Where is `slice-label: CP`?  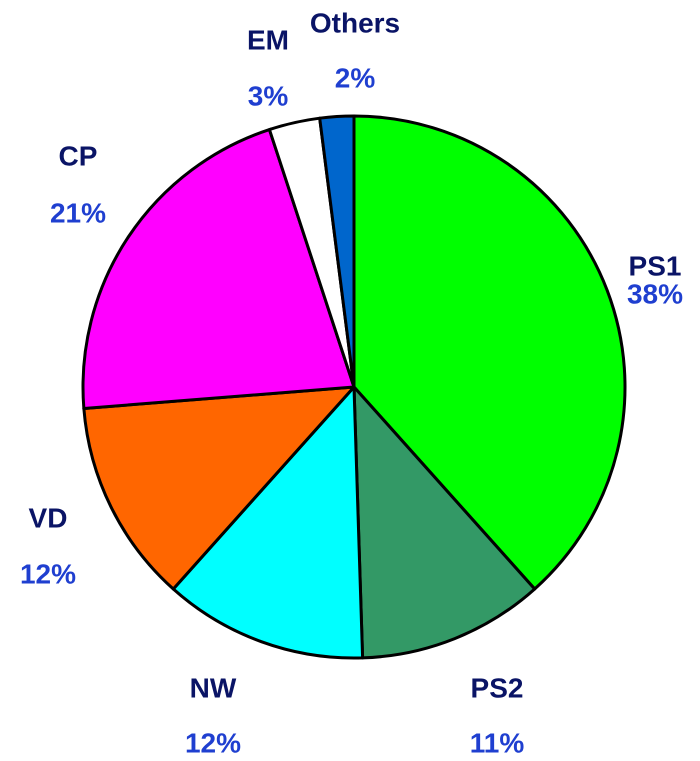 slice-label: CP is located at coordinates (78, 155).